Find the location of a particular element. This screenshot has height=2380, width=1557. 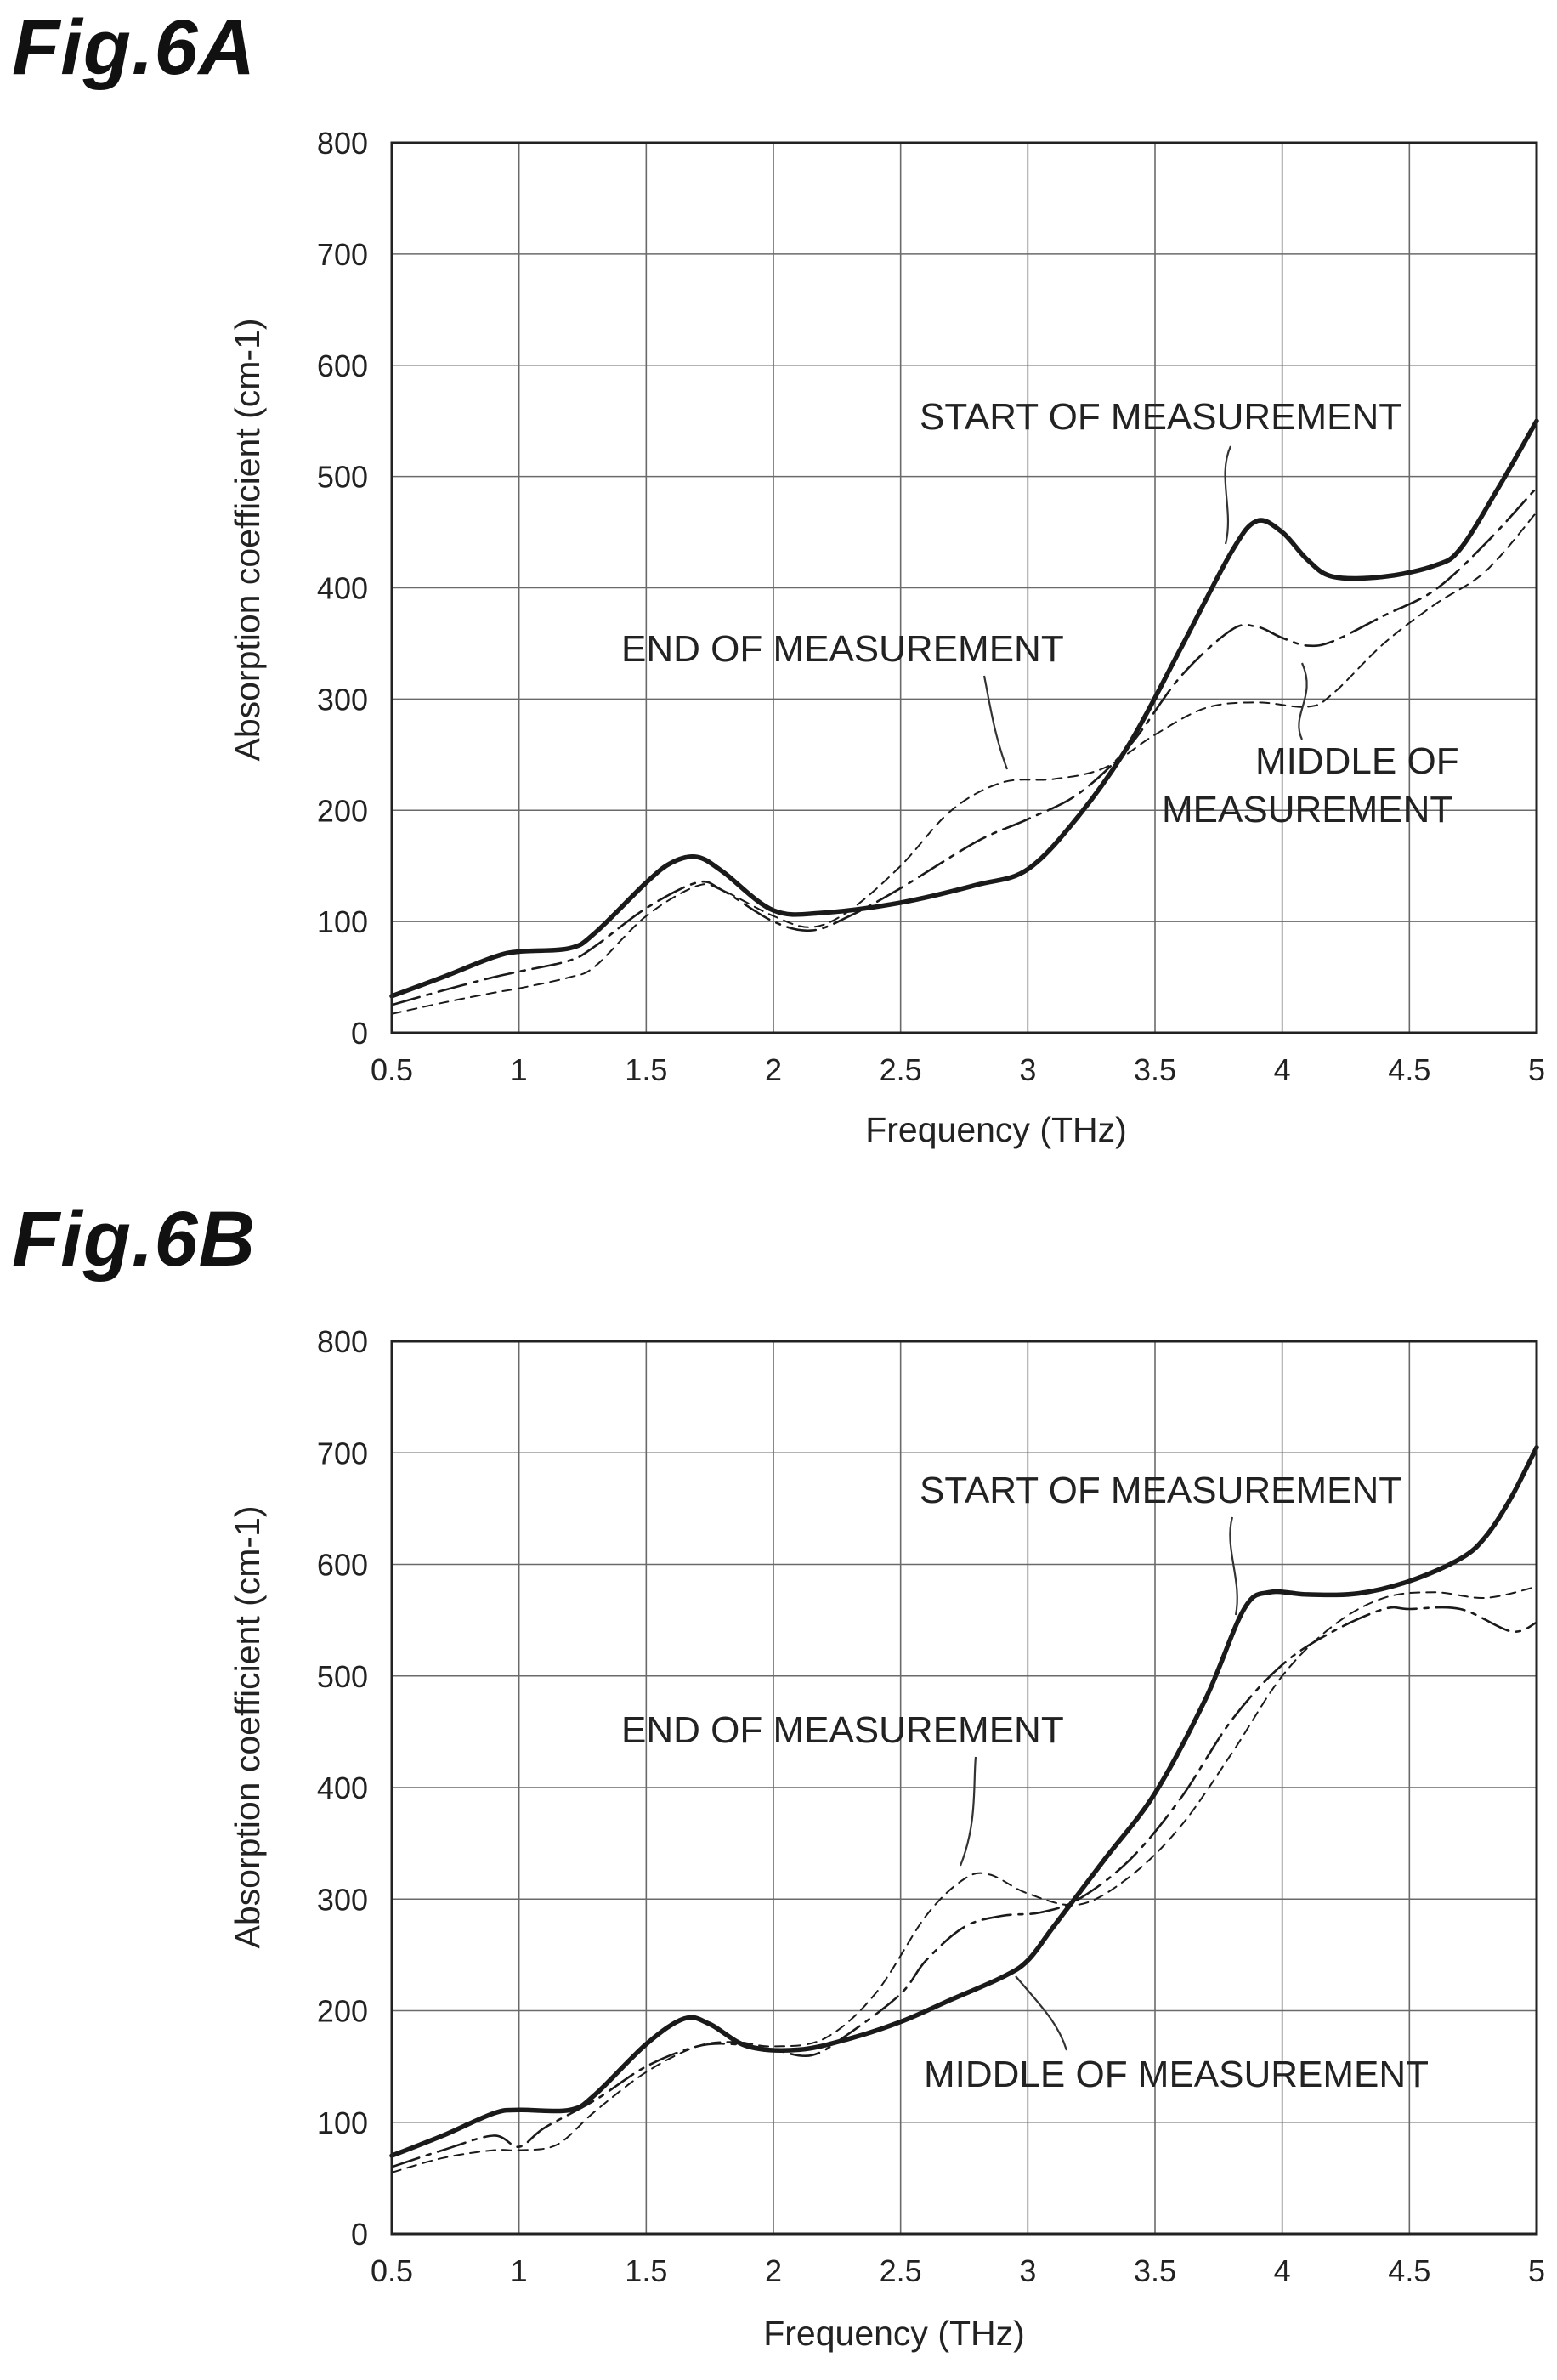

figure-title-6b: Fig.6B is located at coordinates (134, 1239).